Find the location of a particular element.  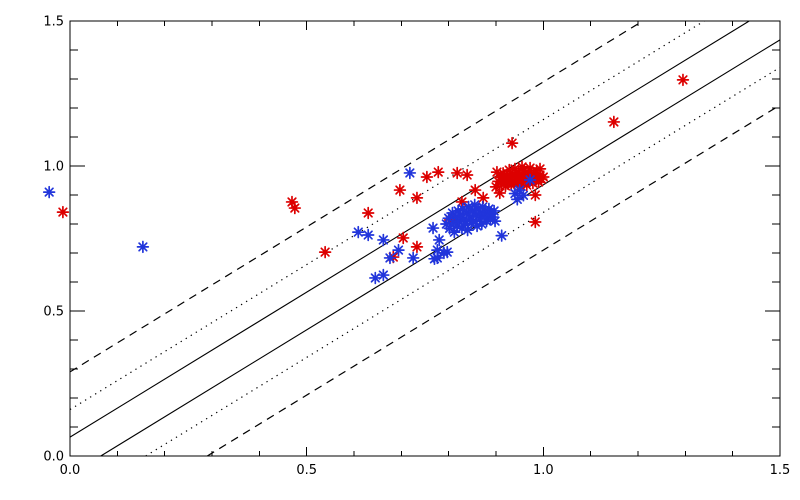

y-axis-tick-label: 1.0 is located at coordinates (53, 167).